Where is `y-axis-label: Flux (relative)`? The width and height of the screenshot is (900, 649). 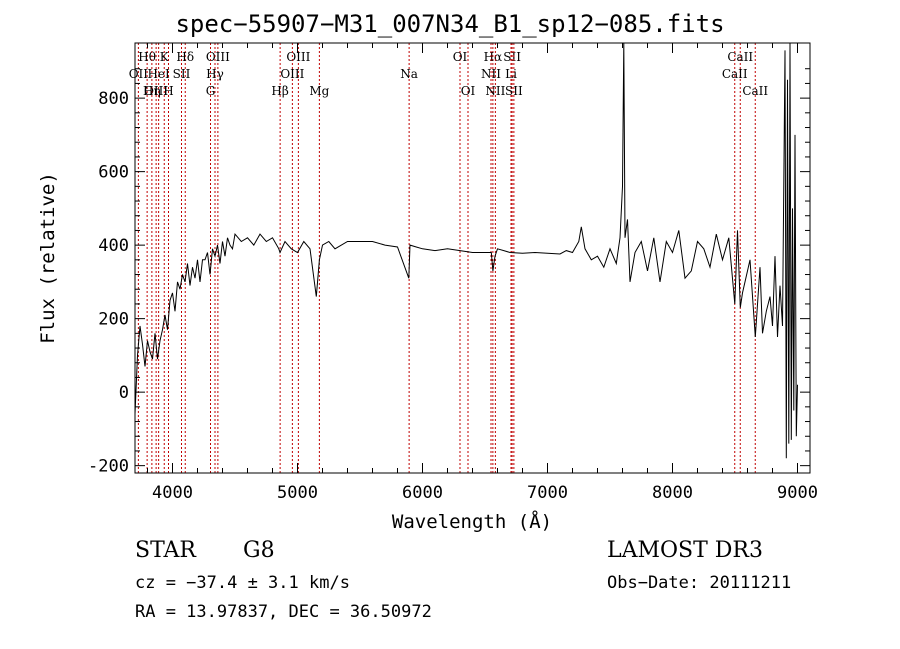 y-axis-label: Flux (relative) is located at coordinates (48, 258).